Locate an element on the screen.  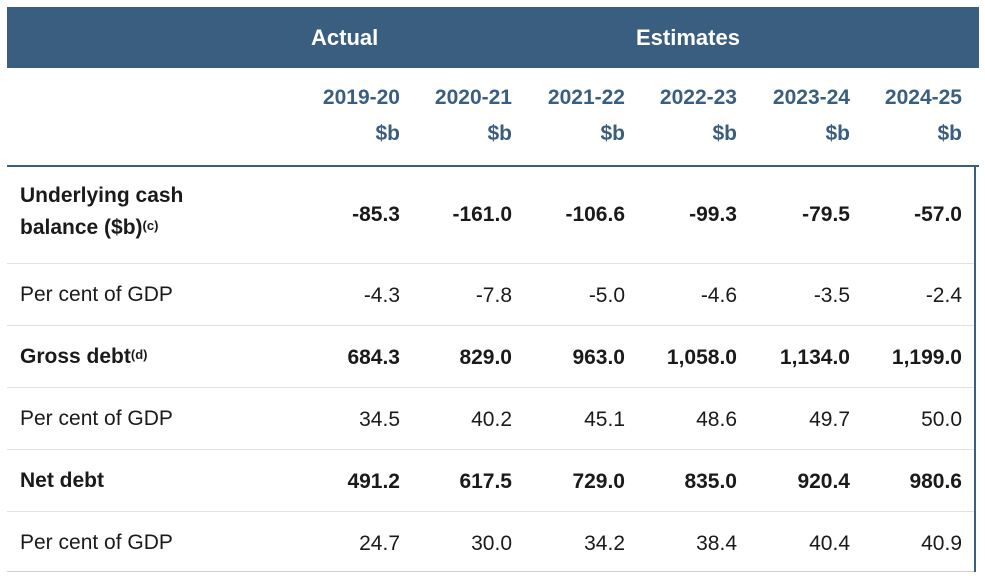
table-cell: 40.2 is located at coordinates (491, 419).